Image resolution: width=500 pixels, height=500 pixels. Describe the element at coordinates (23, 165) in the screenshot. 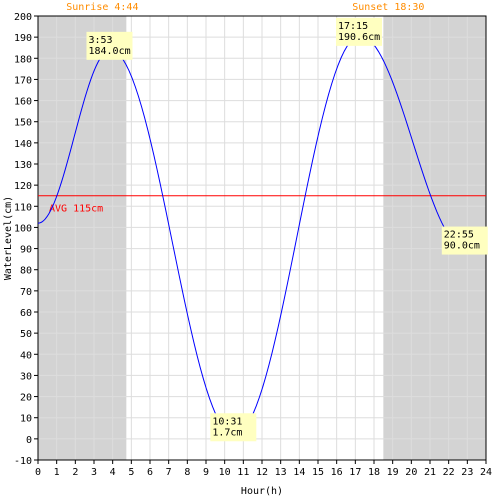

I see `y-tick-label: 130` at that location.